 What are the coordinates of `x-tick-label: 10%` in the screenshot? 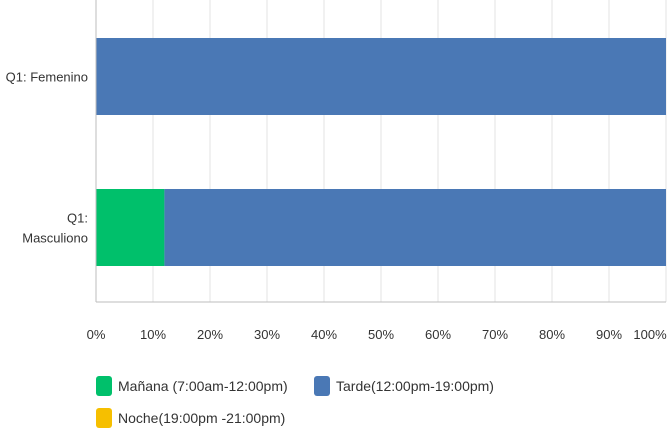 It's located at (153, 334).